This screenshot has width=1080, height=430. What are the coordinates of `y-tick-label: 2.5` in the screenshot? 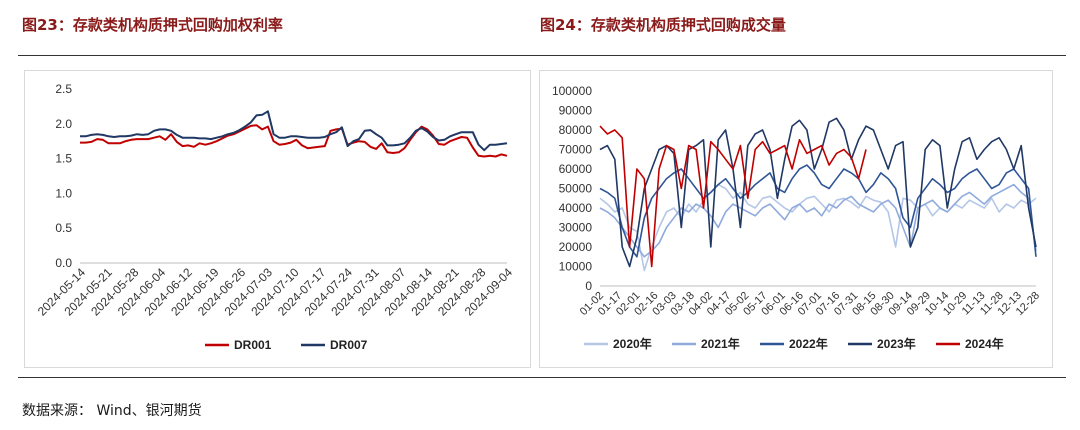 It's located at (63, 89).